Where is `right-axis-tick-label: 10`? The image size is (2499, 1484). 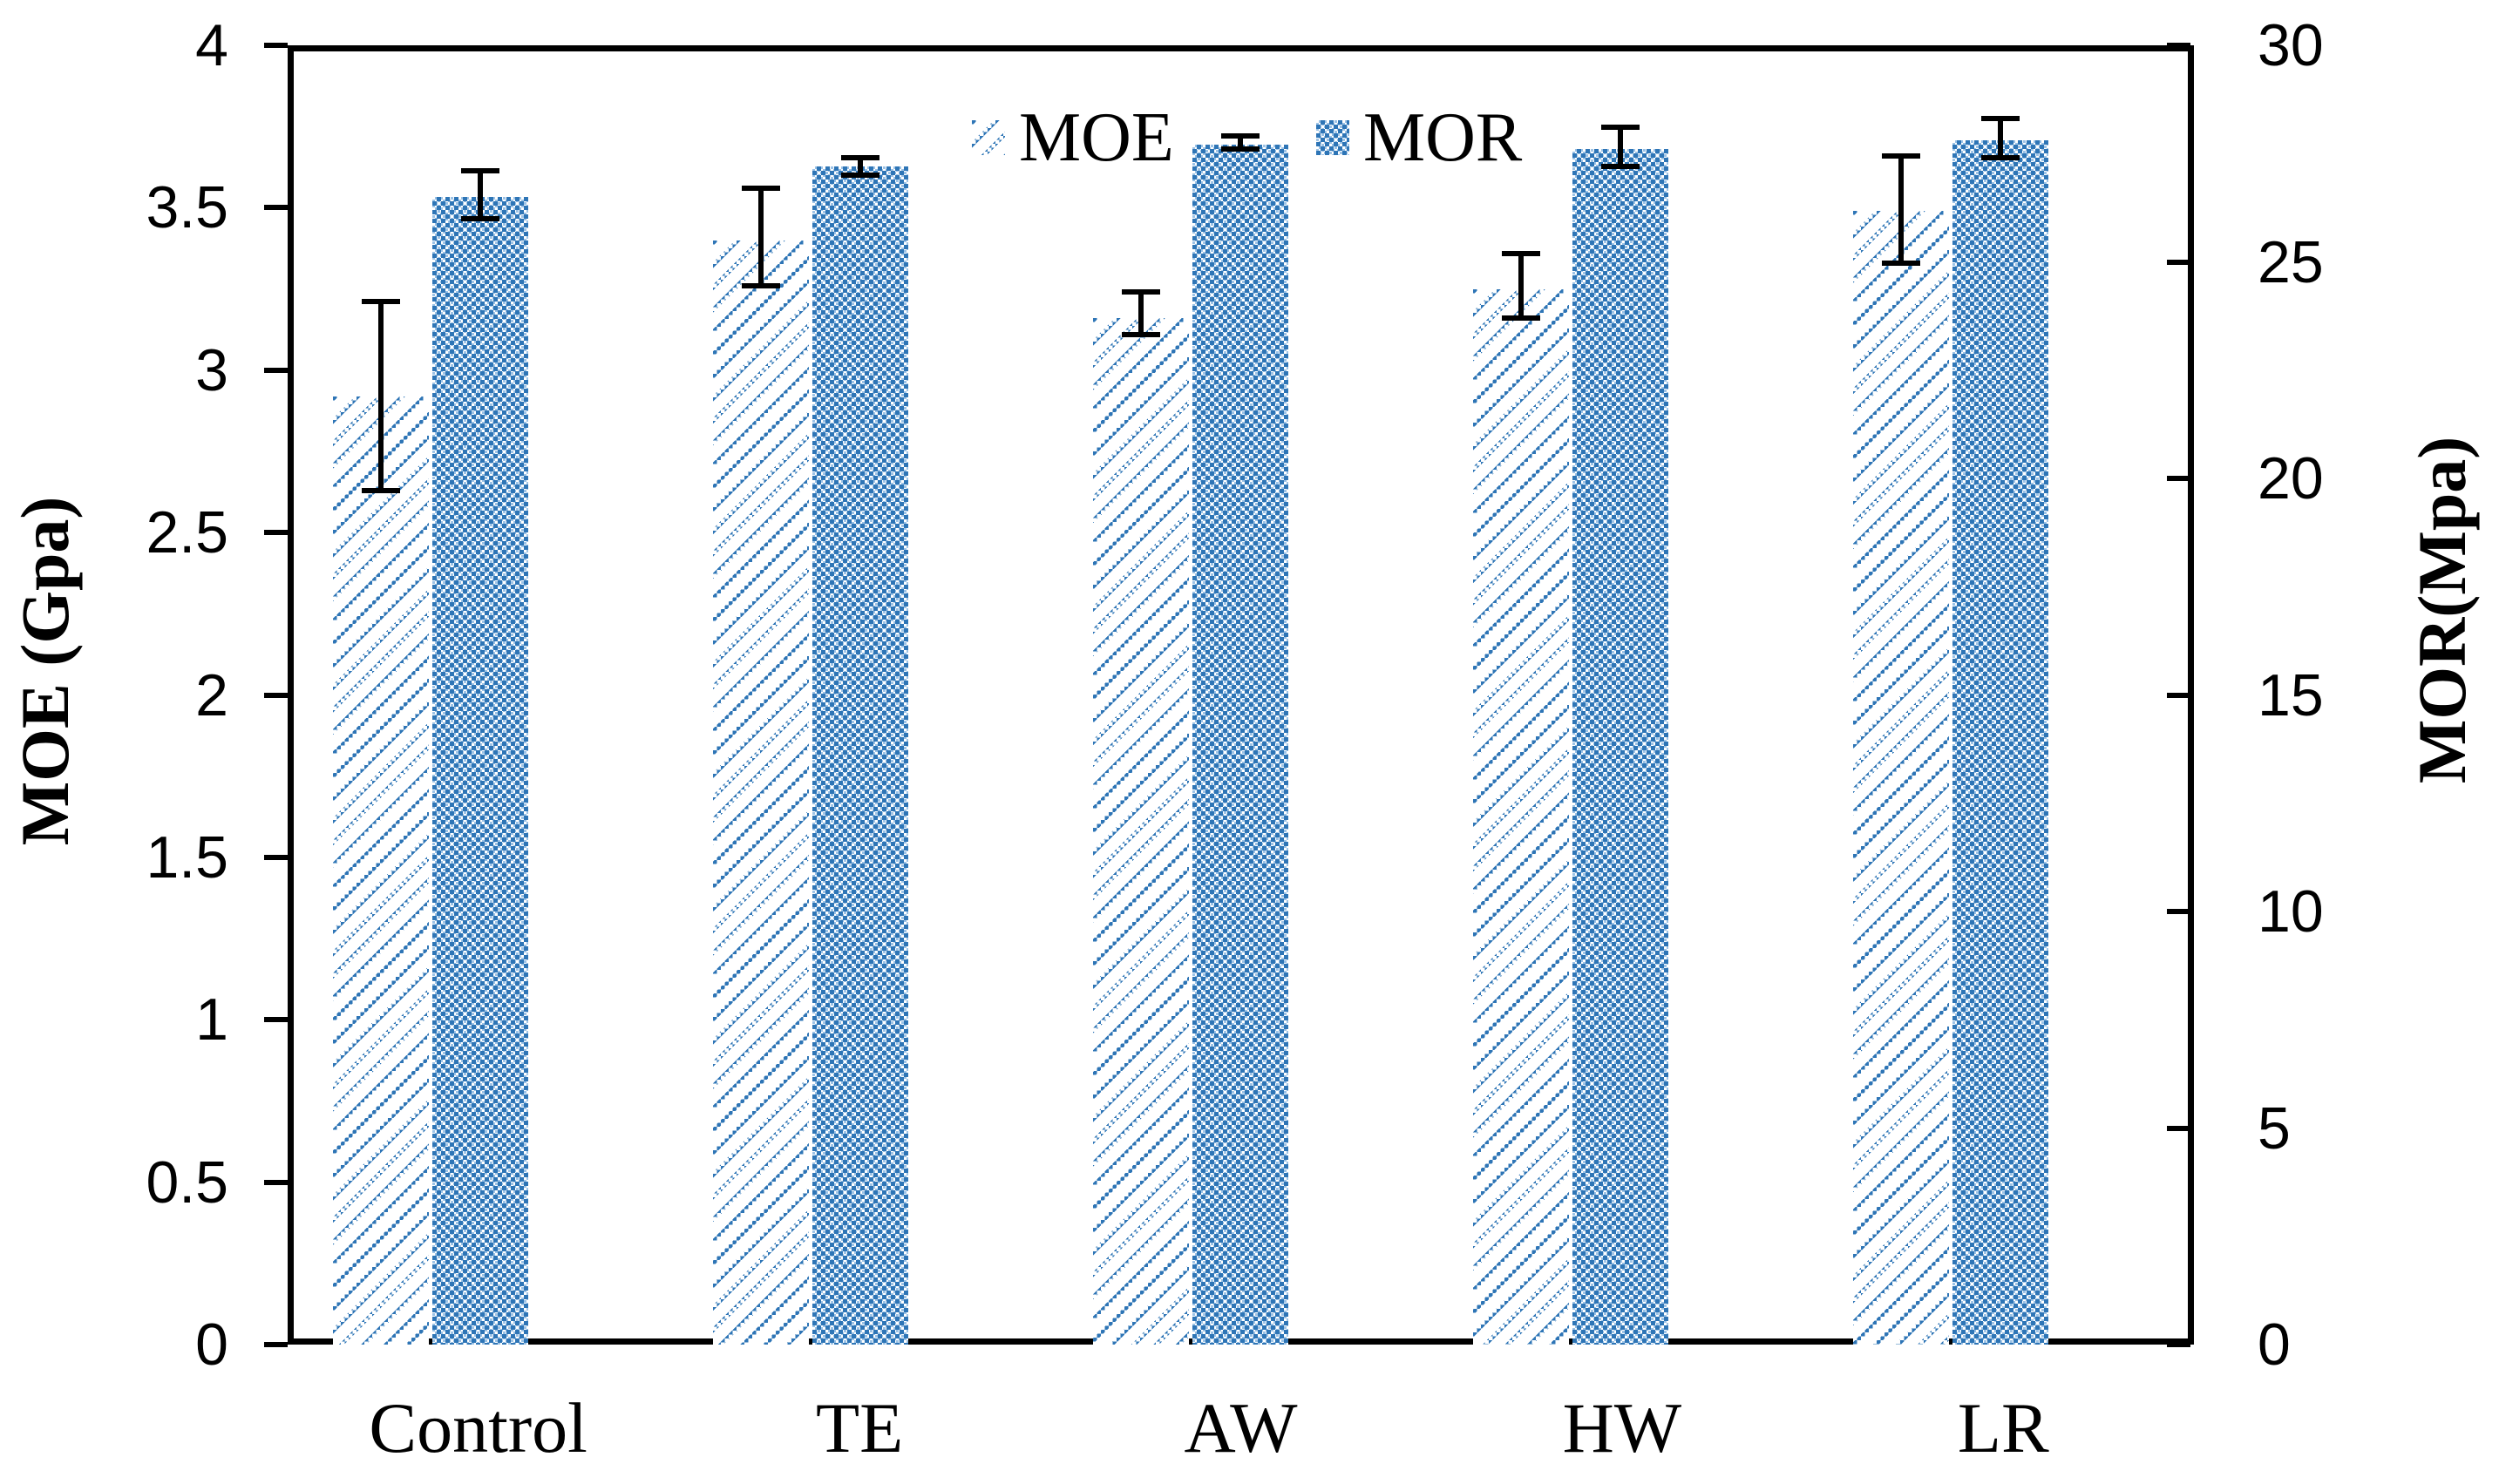
right-axis-tick-label: 10 is located at coordinates (2291, 911).